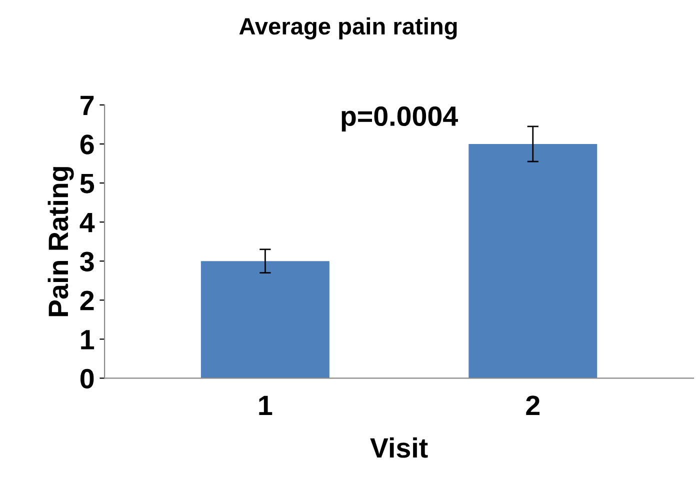  I want to click on y-axis-title: Pain Rating, so click(61, 241).